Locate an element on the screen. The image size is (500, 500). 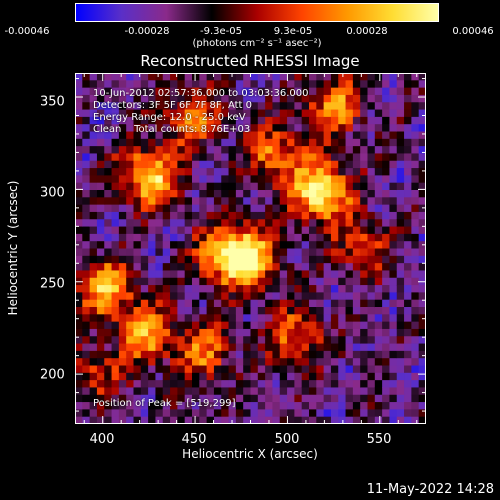
y-tick-label: 350 is located at coordinates (52, 102).